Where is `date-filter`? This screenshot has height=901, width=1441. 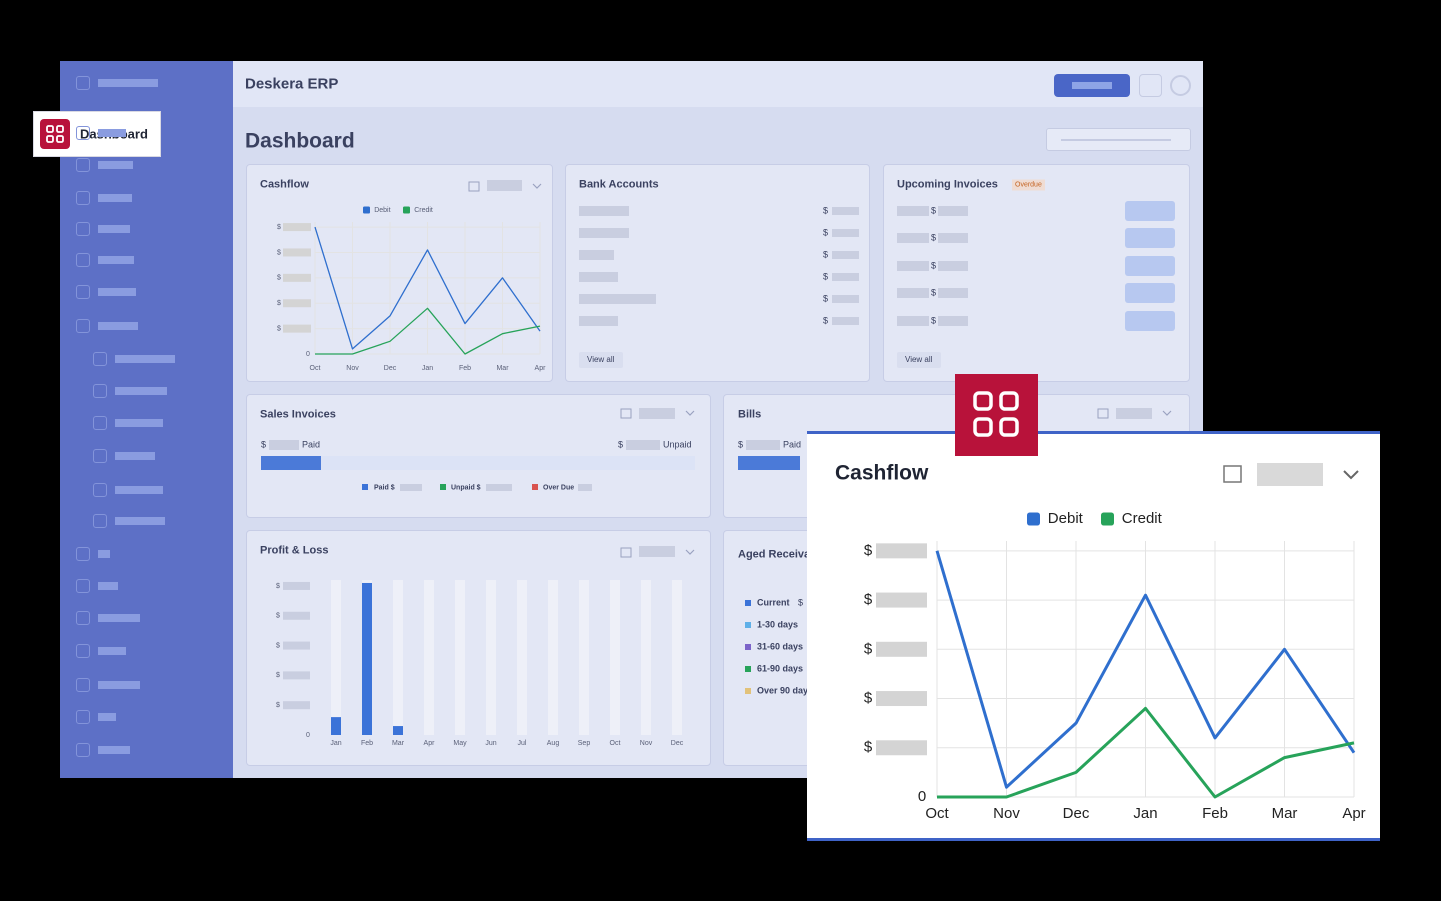 date-filter is located at coordinates (1118, 139).